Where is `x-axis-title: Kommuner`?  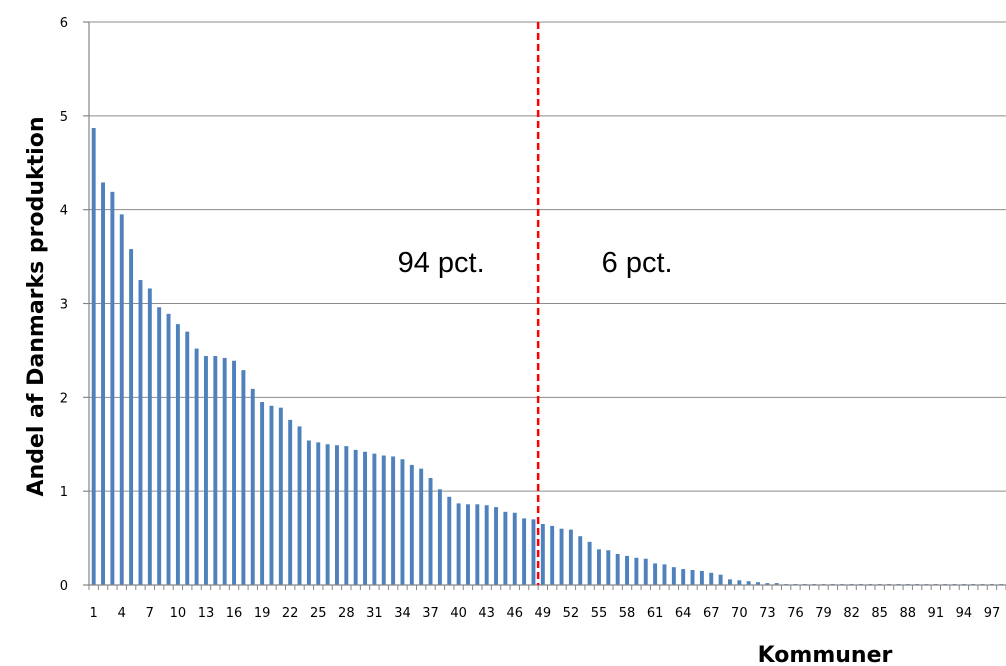
x-axis-title: Kommuner is located at coordinates (825, 654).